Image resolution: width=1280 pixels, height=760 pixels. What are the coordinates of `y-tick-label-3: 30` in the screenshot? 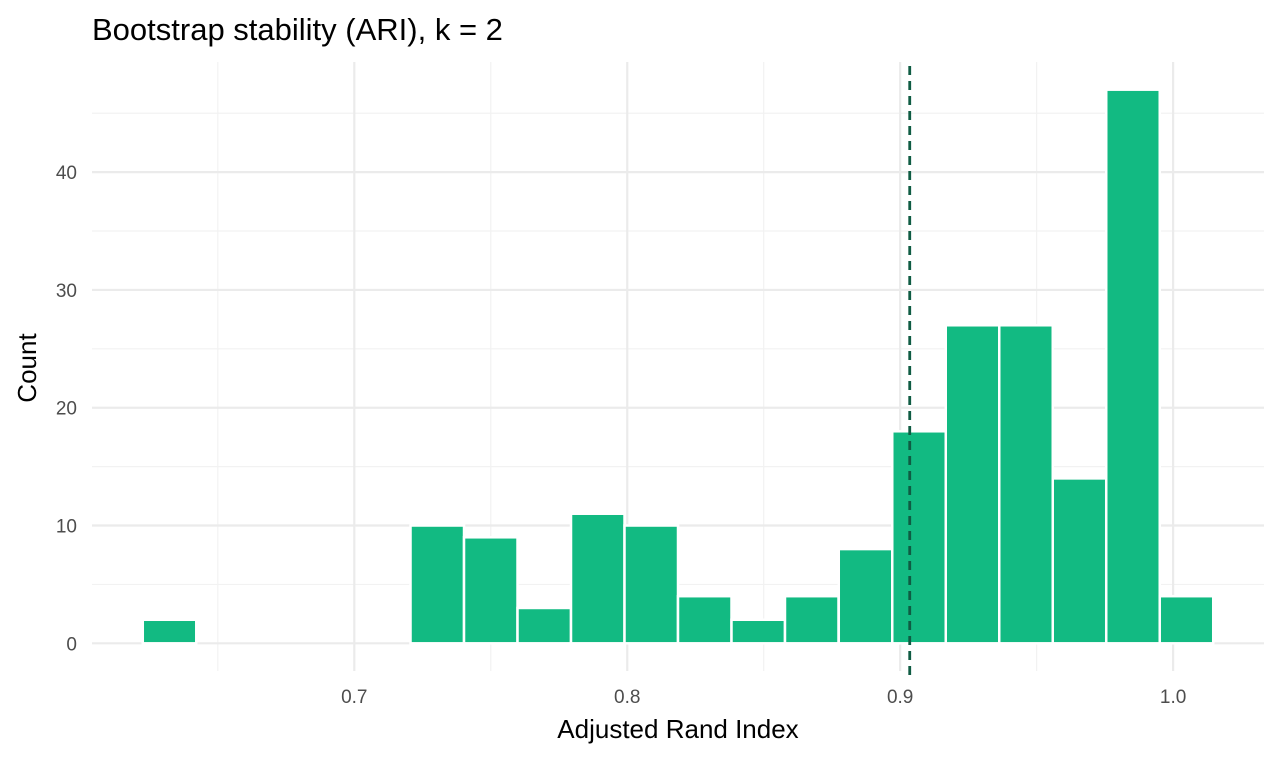 It's located at (66, 291).